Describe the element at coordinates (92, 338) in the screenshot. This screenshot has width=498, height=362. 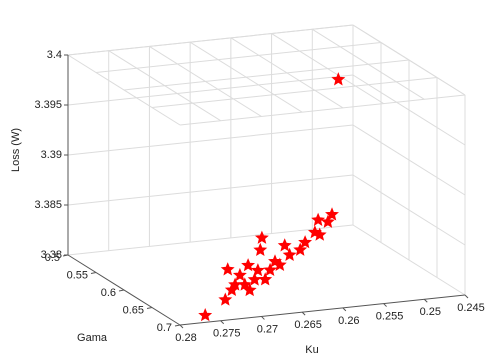
I see `y-axis-label: Gama` at that location.